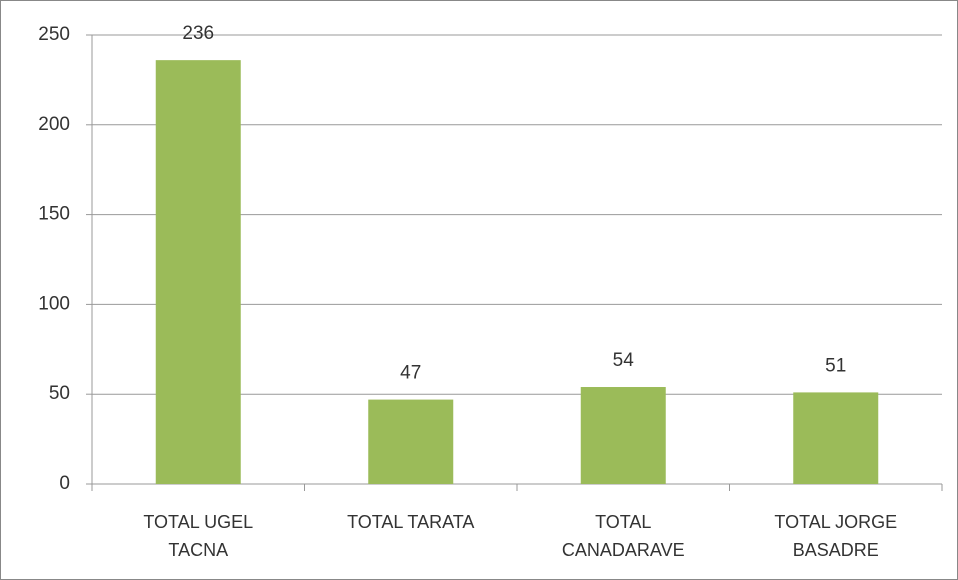 Image resolution: width=958 pixels, height=580 pixels. Describe the element at coordinates (410, 373) in the screenshot. I see `data-label: 47` at that location.